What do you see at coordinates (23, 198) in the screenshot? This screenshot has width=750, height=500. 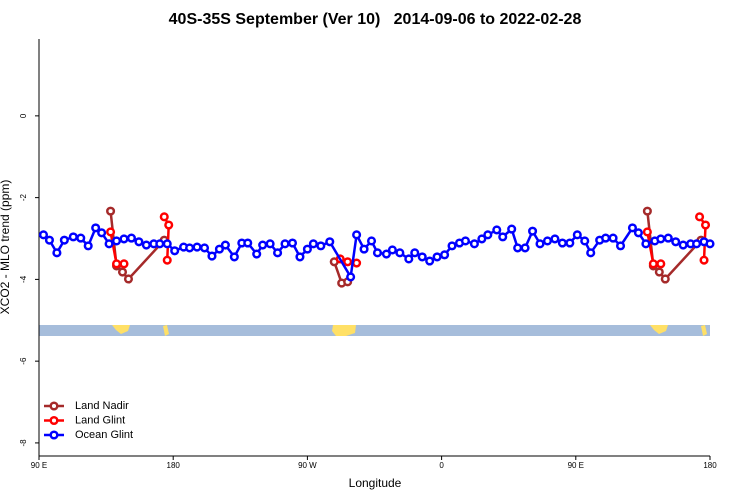 I see `y-tick-label: -2` at bounding box center [23, 198].